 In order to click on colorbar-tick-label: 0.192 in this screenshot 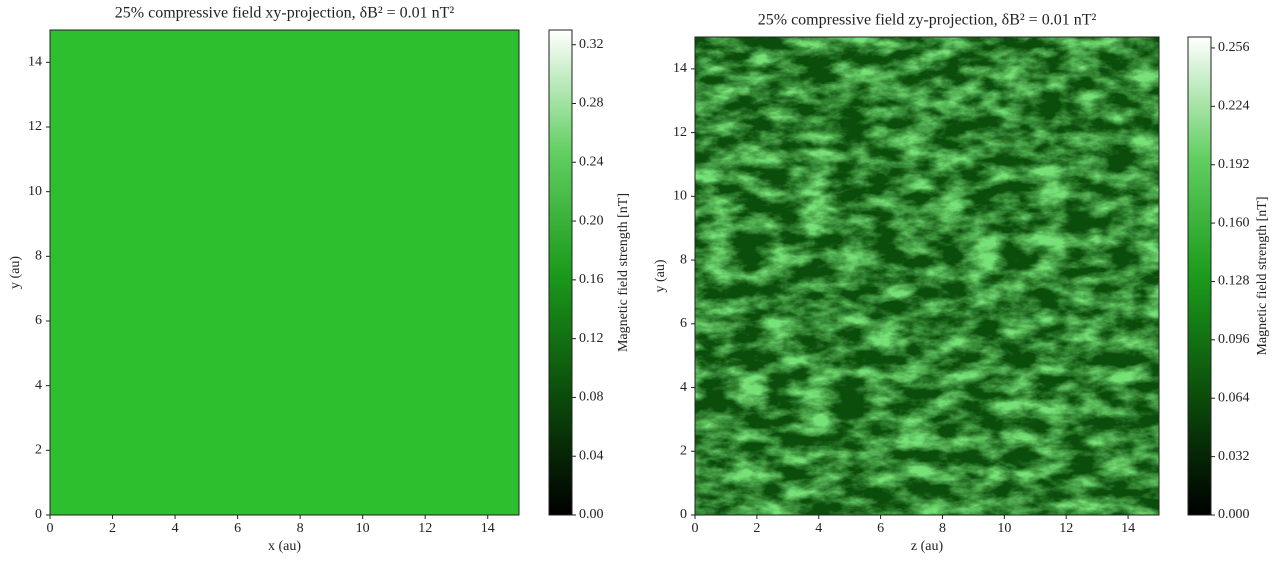, I will do `click(1234, 164)`.